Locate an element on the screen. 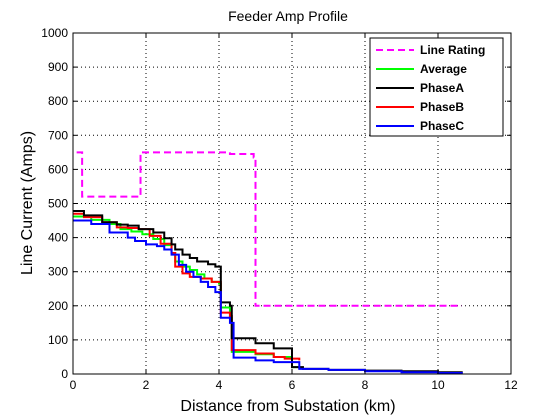  y-tick-label: 400 is located at coordinates (58, 238).